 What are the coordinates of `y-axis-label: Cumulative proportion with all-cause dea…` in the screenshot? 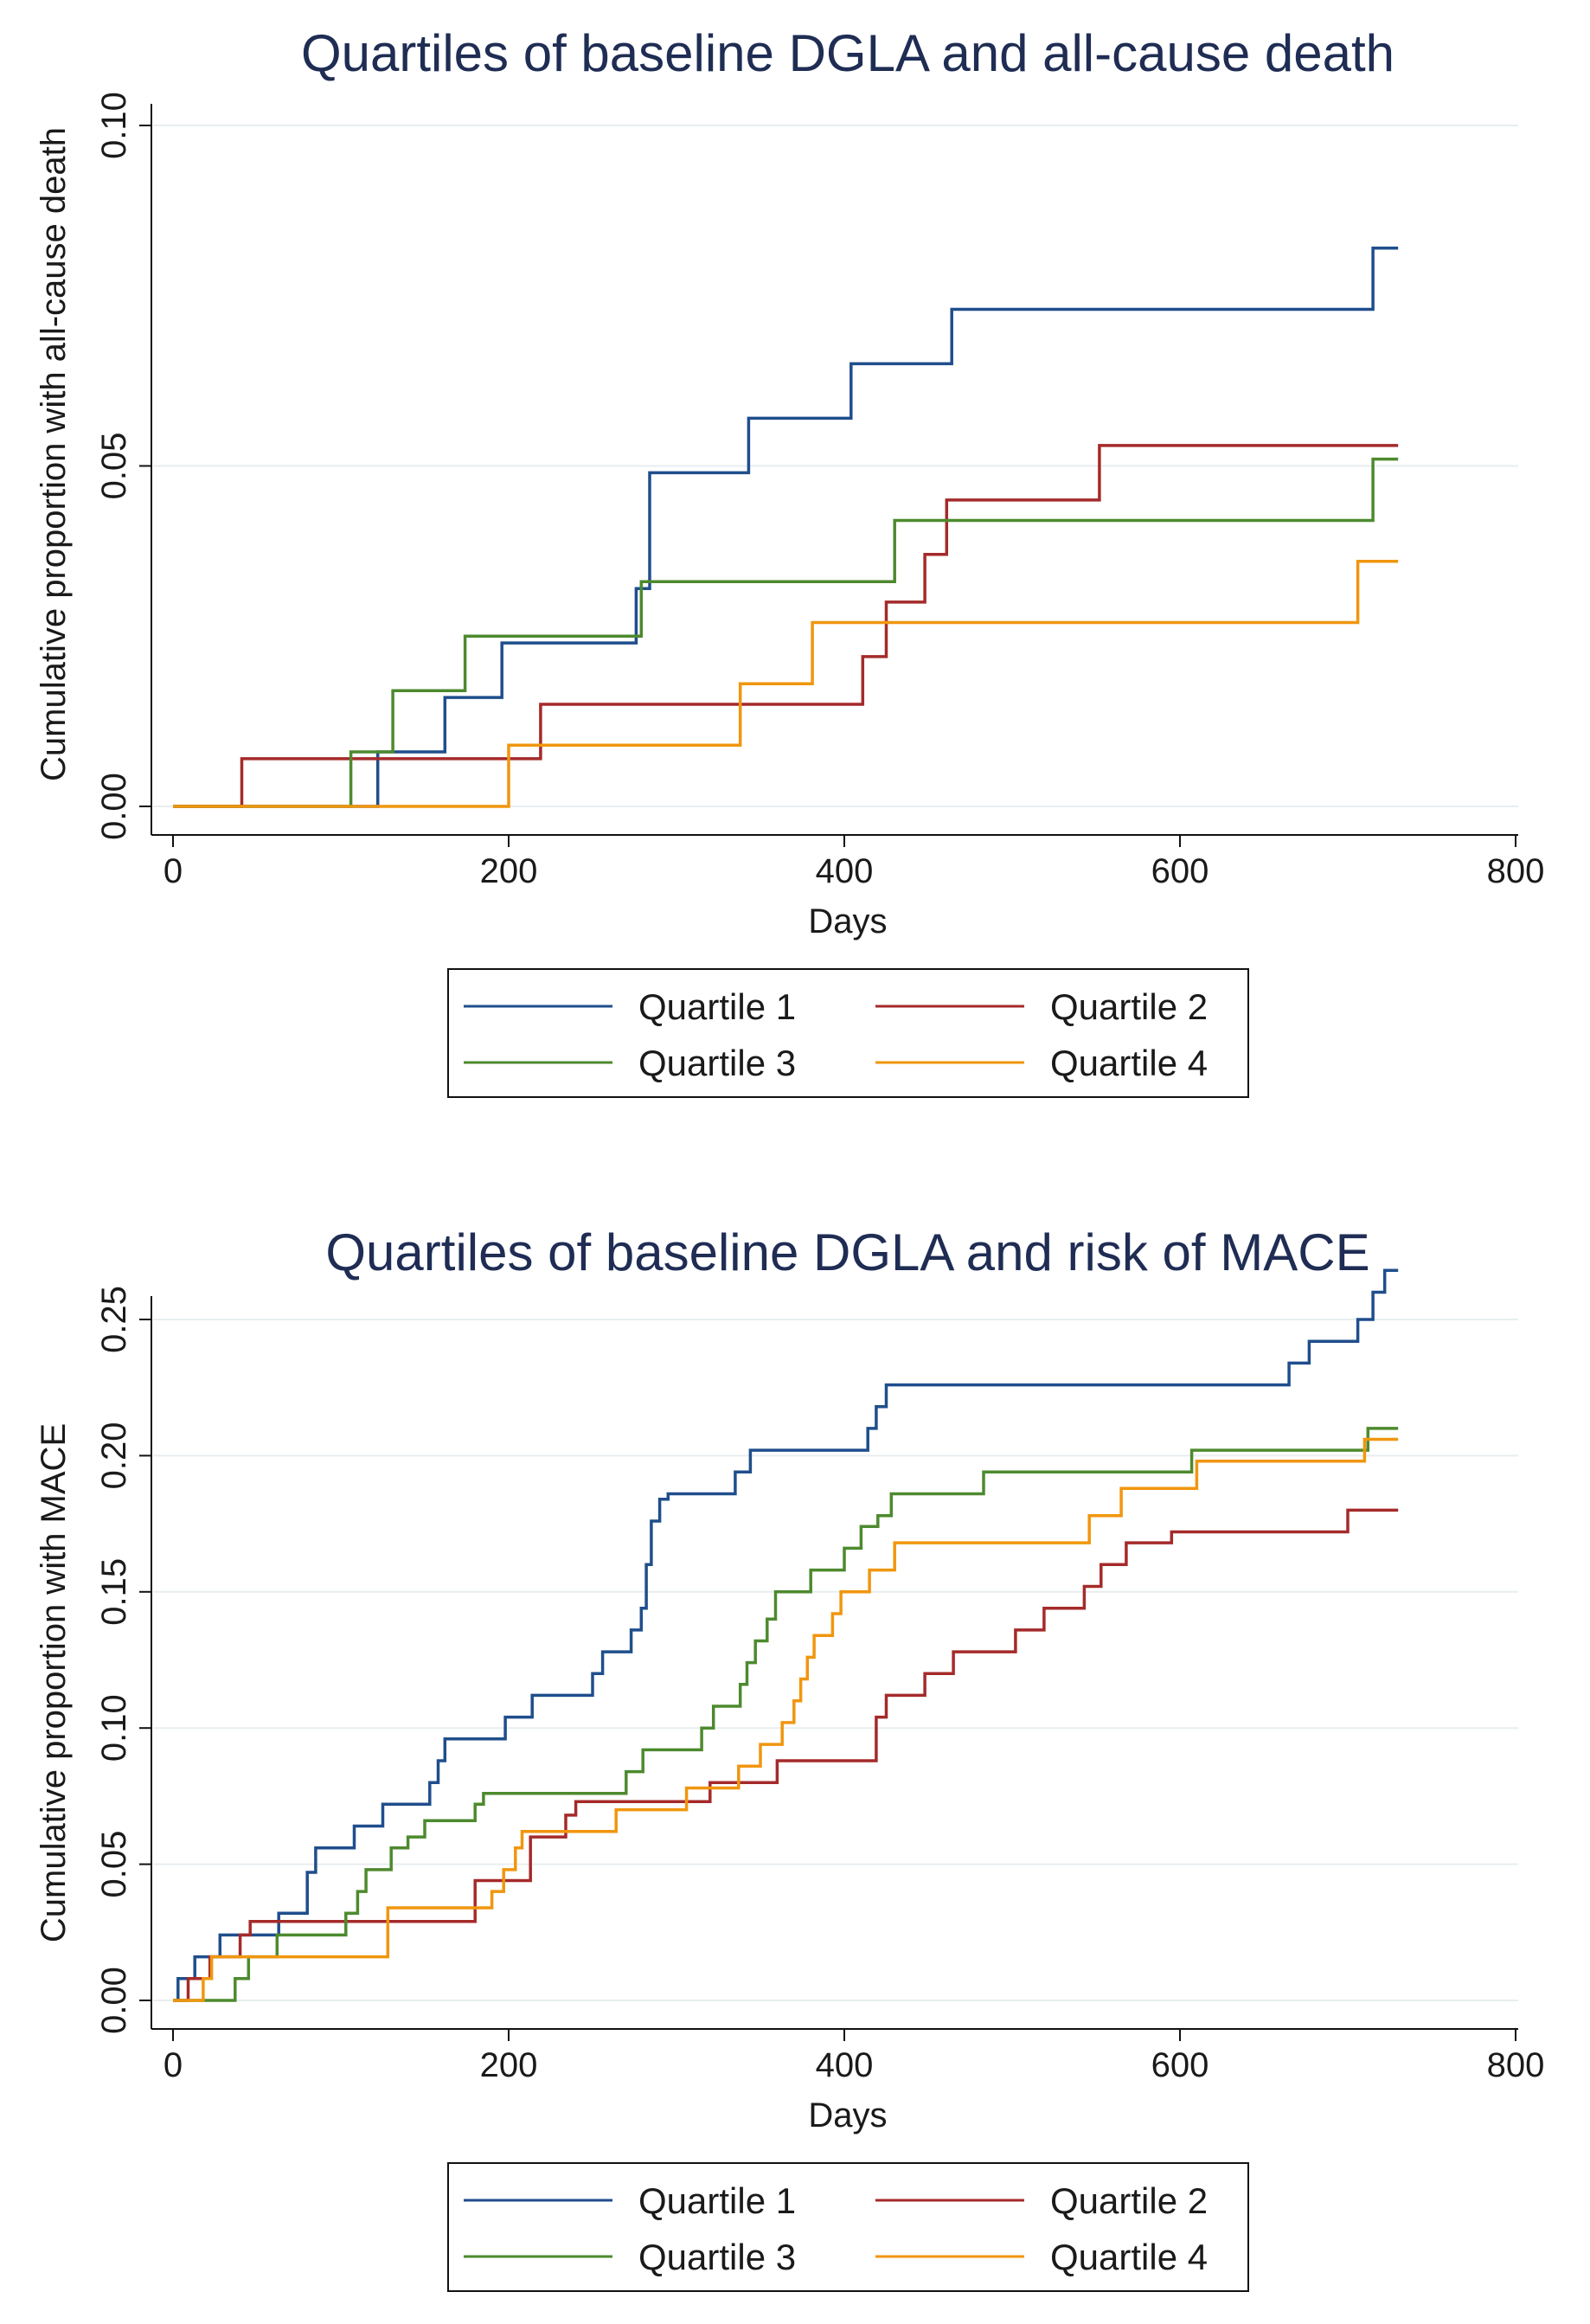 It's located at (54, 454).